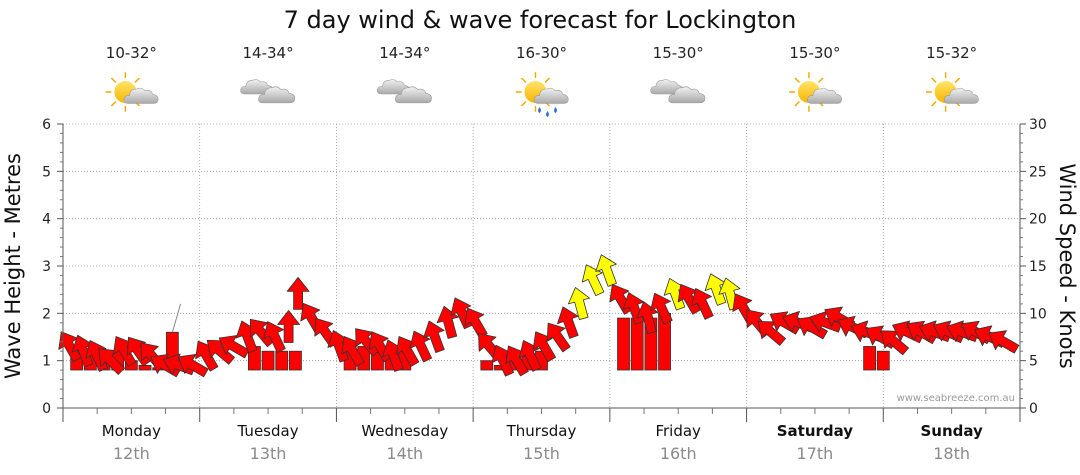  I want to click on date-label: 16th, so click(678, 453).